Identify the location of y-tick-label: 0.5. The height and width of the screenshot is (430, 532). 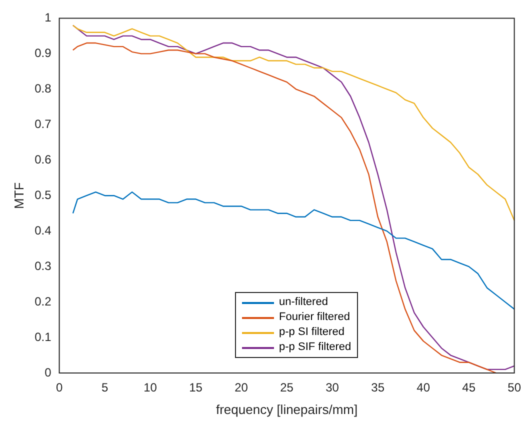
(43, 195).